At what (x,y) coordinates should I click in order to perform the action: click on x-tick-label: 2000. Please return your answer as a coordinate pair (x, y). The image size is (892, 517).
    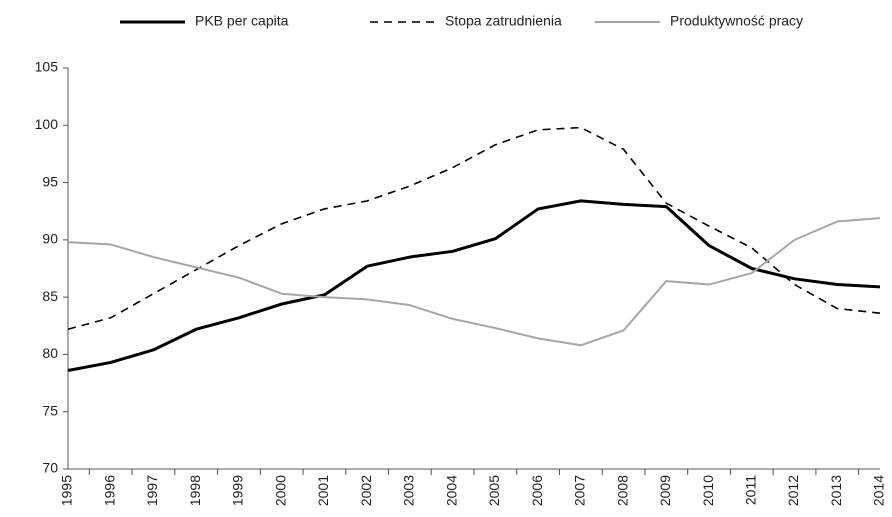
    Looking at the image, I should click on (280, 490).